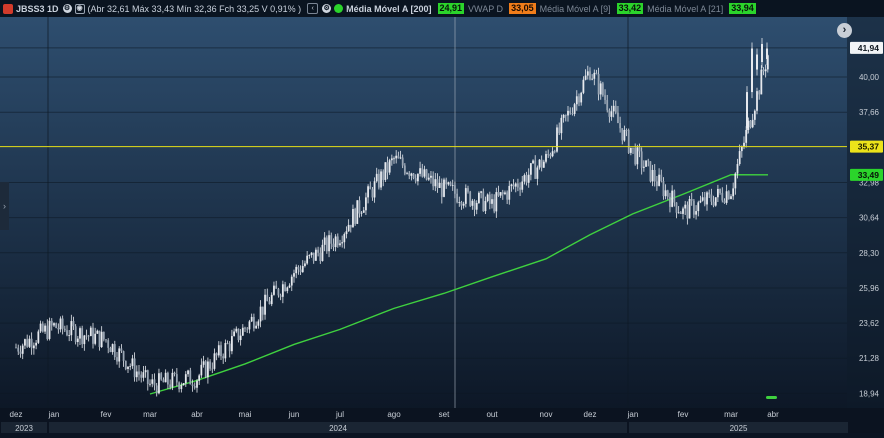 The image size is (884, 438). Describe the element at coordinates (37, 8) in the screenshot. I see `ticker-label: JBSS3 1D` at that location.